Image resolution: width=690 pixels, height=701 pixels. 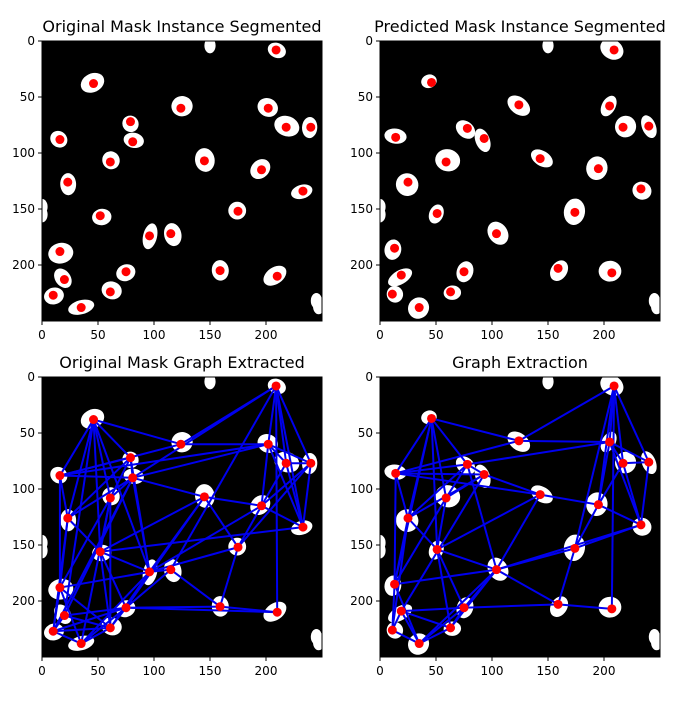 What do you see at coordinates (361, 153) in the screenshot?
I see `y-tick-label: 100` at bounding box center [361, 153].